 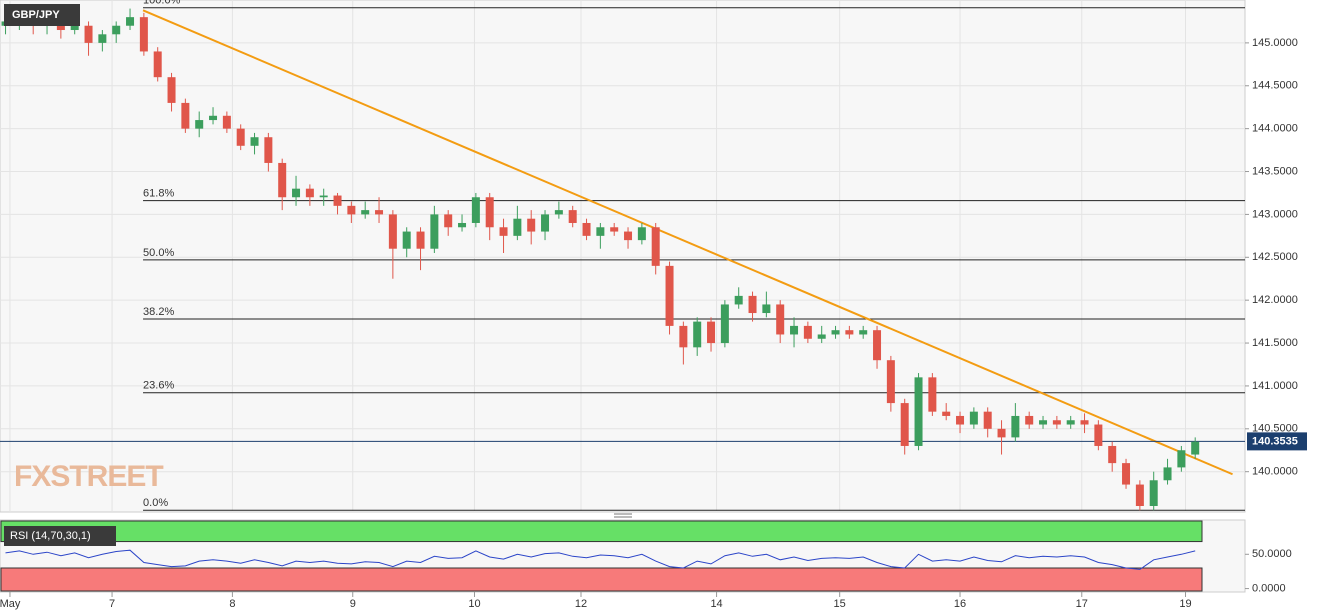 What do you see at coordinates (112, 604) in the screenshot?
I see `x-tick-label: 7` at bounding box center [112, 604].